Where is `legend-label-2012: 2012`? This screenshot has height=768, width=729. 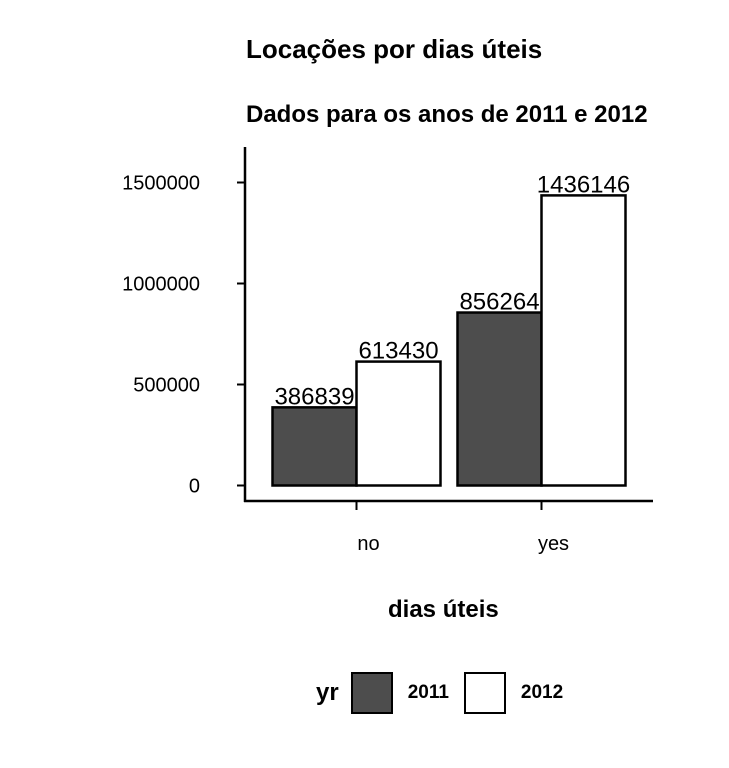
legend-label-2012: 2012 is located at coordinates (542, 692).